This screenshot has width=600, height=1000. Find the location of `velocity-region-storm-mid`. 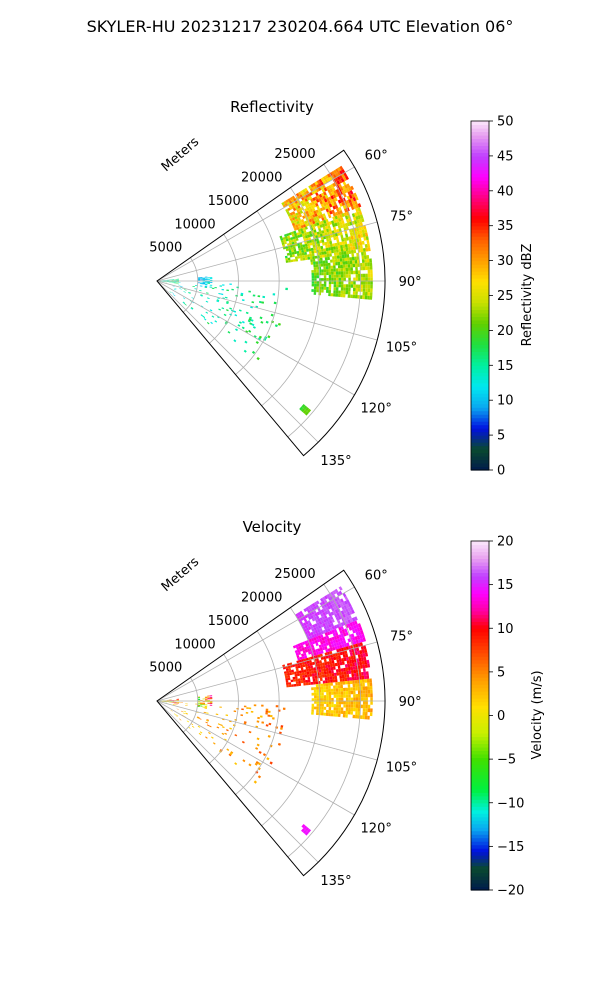

velocity-region-storm-mid is located at coordinates (326, 665).